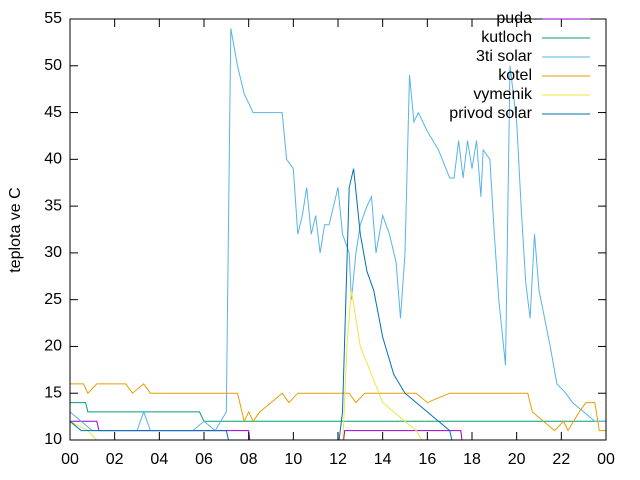 This screenshot has height=480, width=640. What do you see at coordinates (53, 346) in the screenshot?
I see `y-tick-label: 20` at bounding box center [53, 346].